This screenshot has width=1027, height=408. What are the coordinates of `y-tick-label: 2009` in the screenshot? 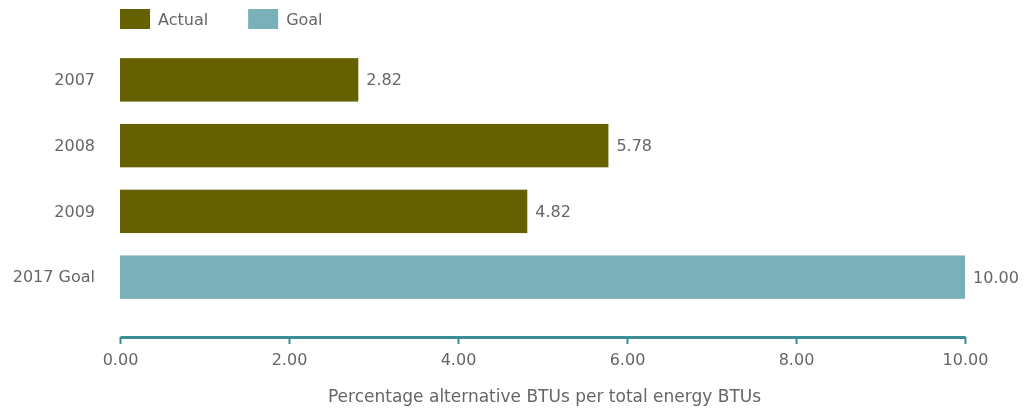 It's located at (74, 211).